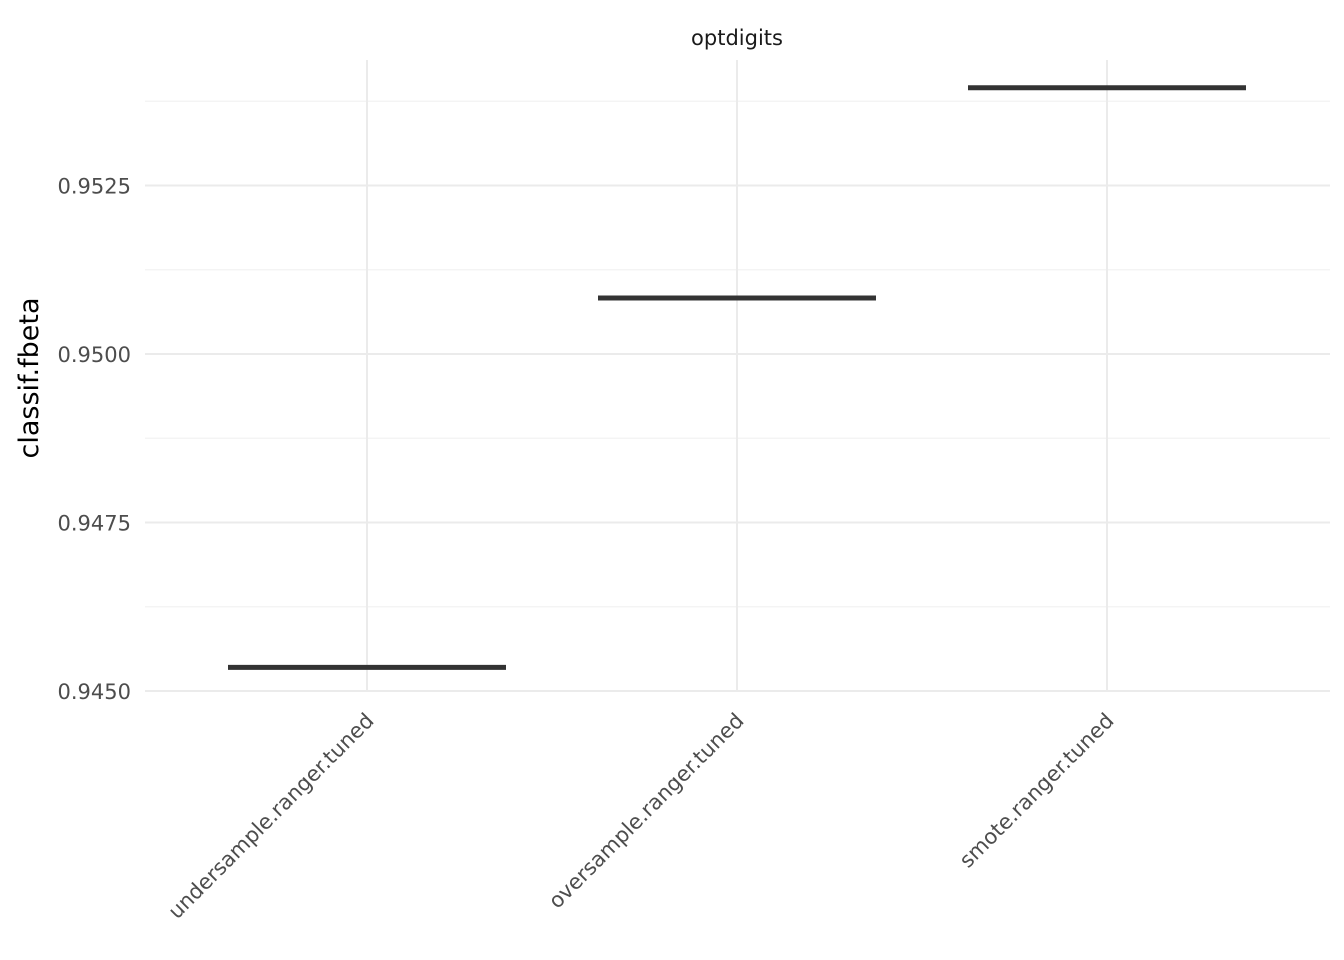  Describe the element at coordinates (646, 811) in the screenshot. I see `x-tick-label: oversample.ranger.tuned` at that location.